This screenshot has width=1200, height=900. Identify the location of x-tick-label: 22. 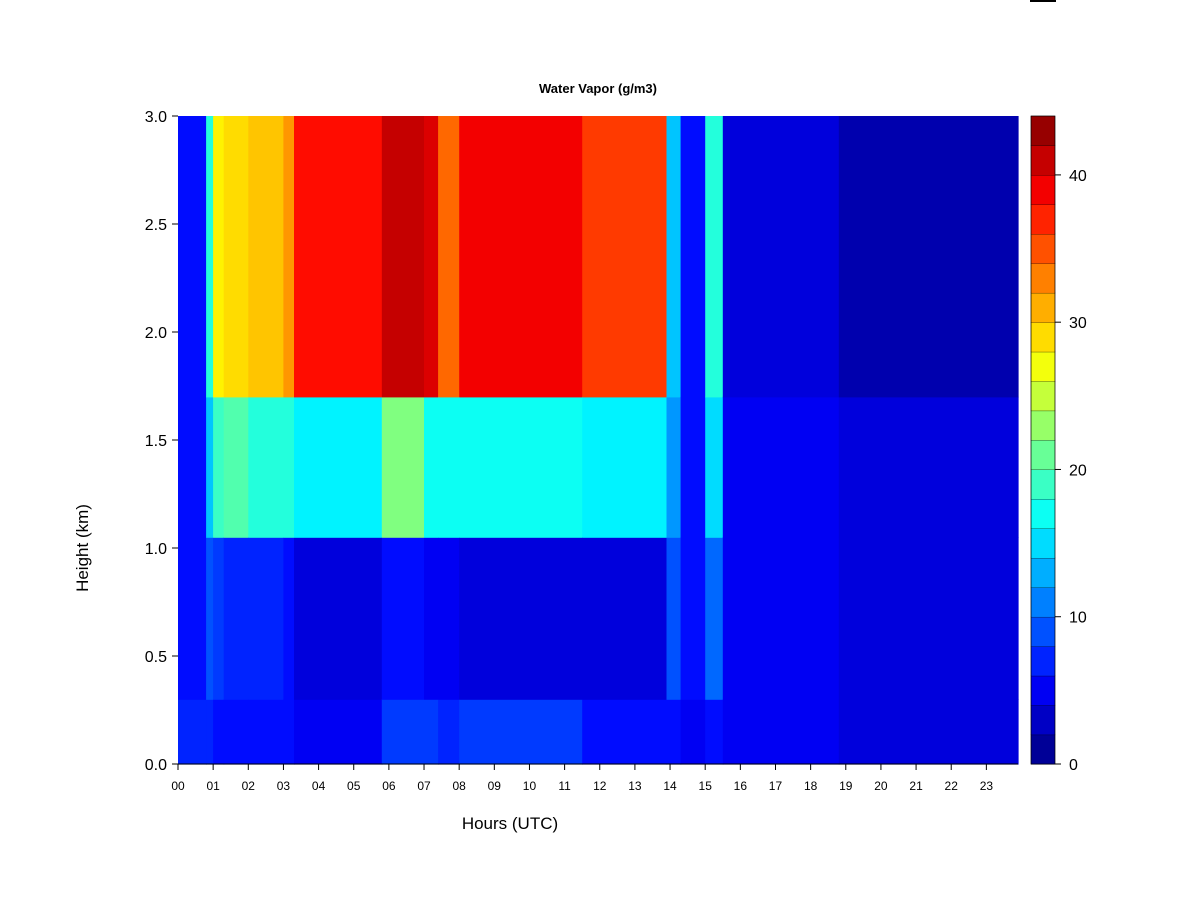
(952, 786).